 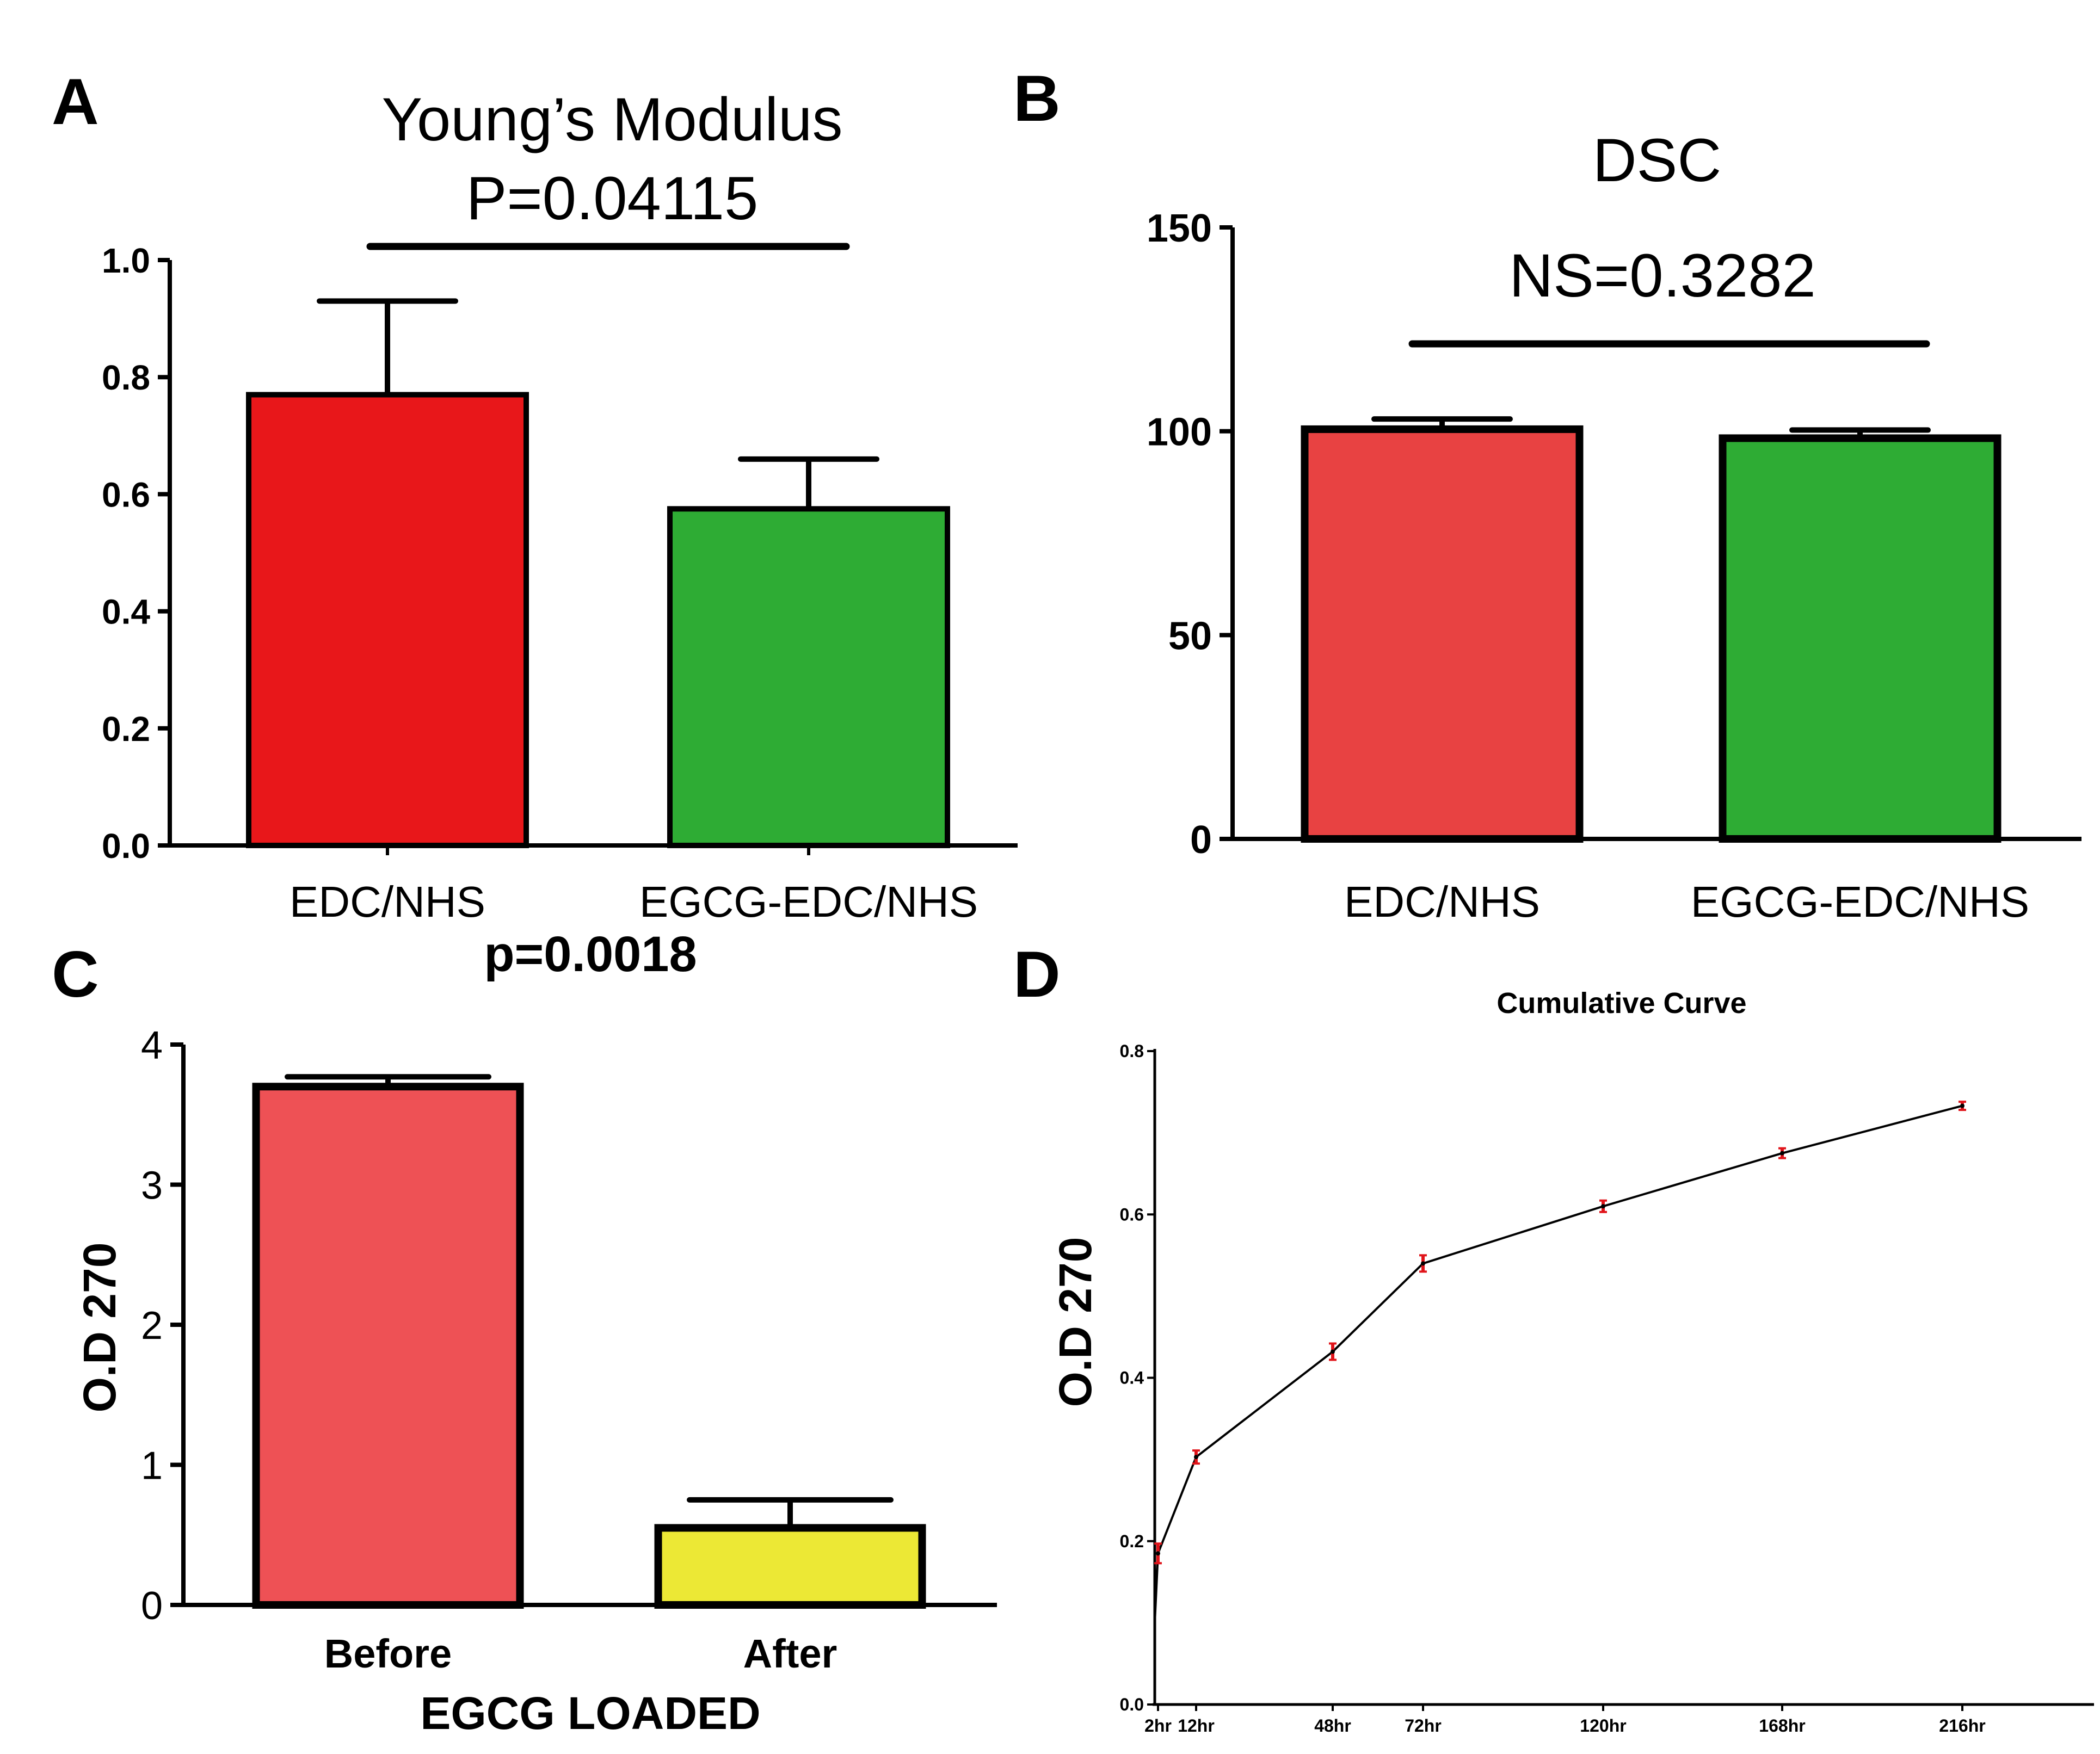 I want to click on panel-d-series-line, so click(x=1559, y=1363).